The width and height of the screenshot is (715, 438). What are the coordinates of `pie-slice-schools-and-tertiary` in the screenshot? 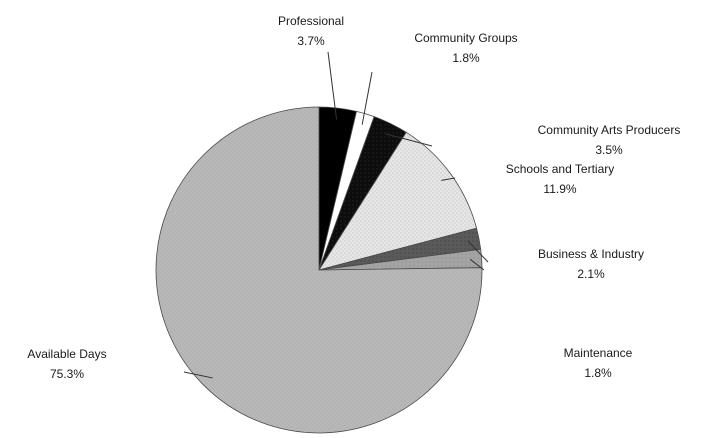 It's located at (398, 201).